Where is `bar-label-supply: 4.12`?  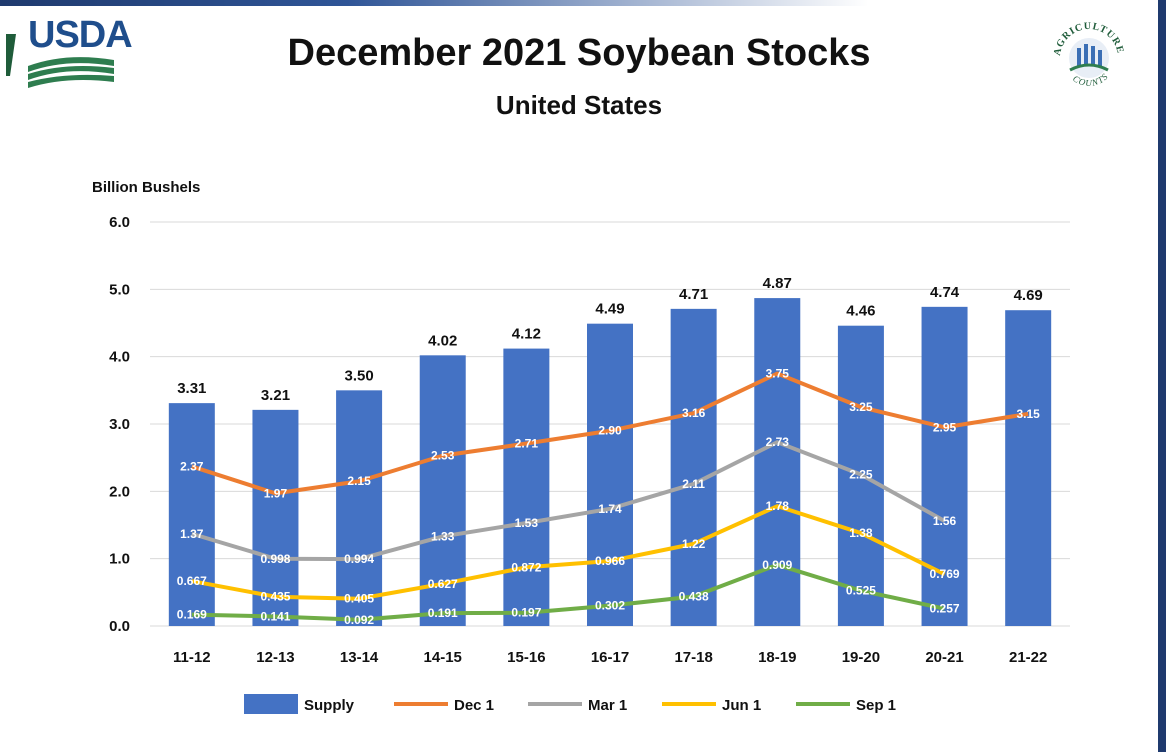 bar-label-supply: 4.12 is located at coordinates (526, 334).